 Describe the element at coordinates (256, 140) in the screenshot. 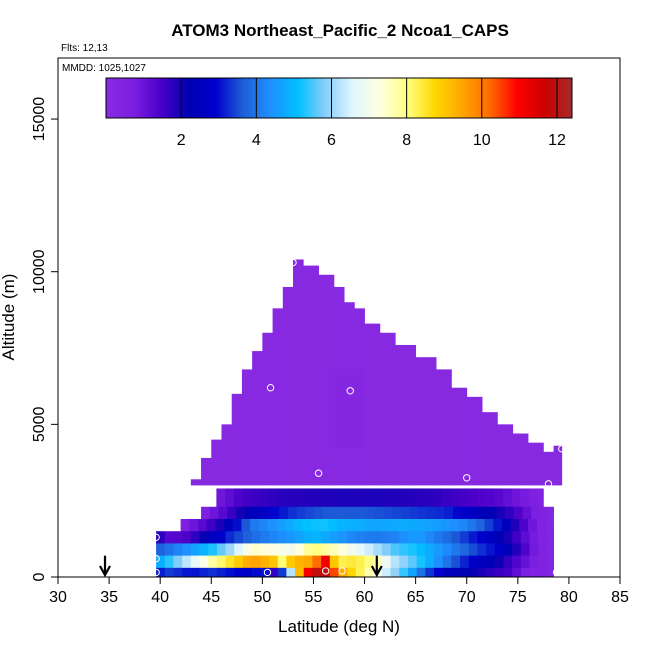

I see `colorbar-tick-label: 4` at that location.